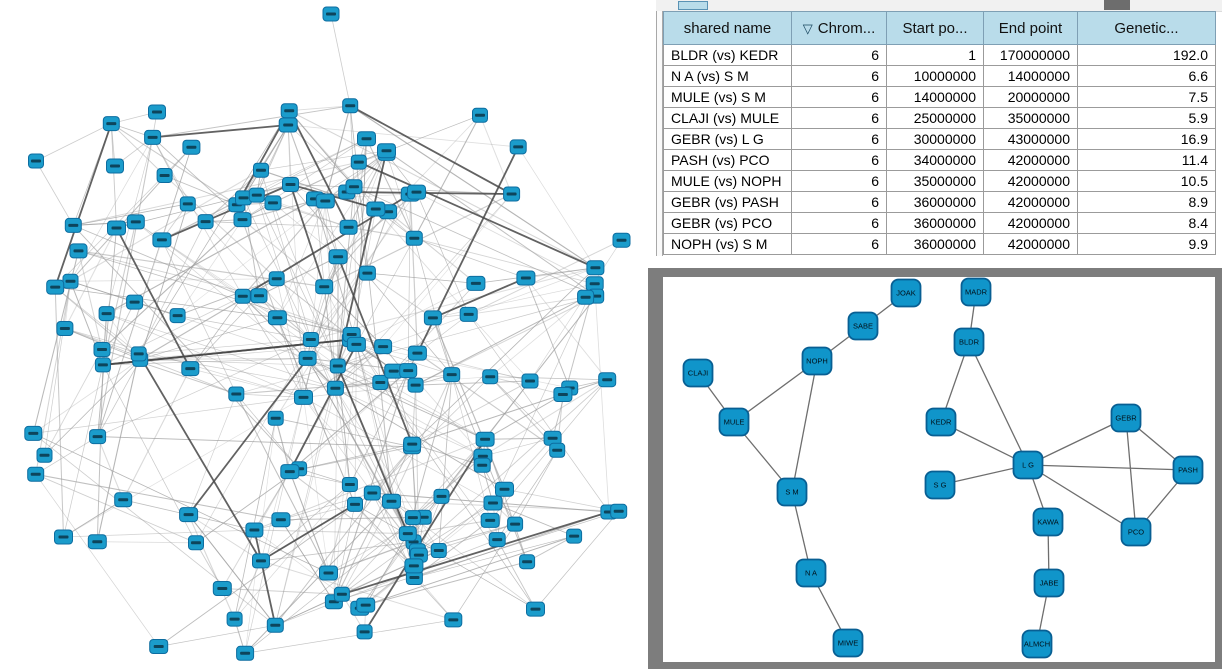  What do you see at coordinates (659, 133) in the screenshot?
I see `table-left-scrollbar` at bounding box center [659, 133].